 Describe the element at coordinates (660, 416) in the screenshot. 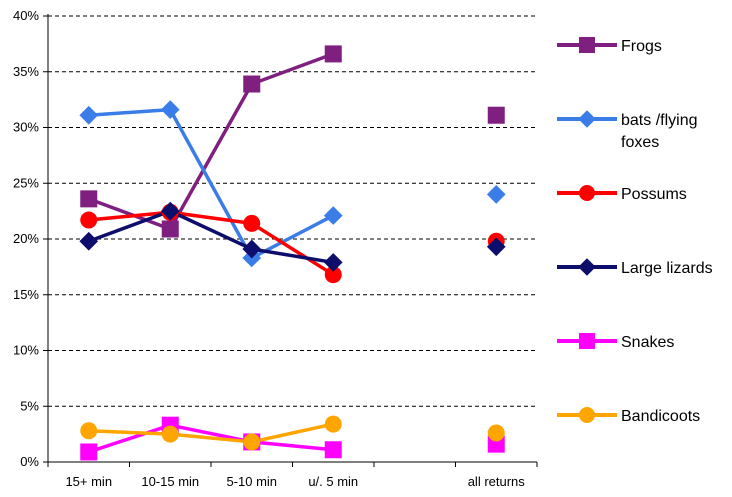

I see `legend-label: Bandicoots` at that location.